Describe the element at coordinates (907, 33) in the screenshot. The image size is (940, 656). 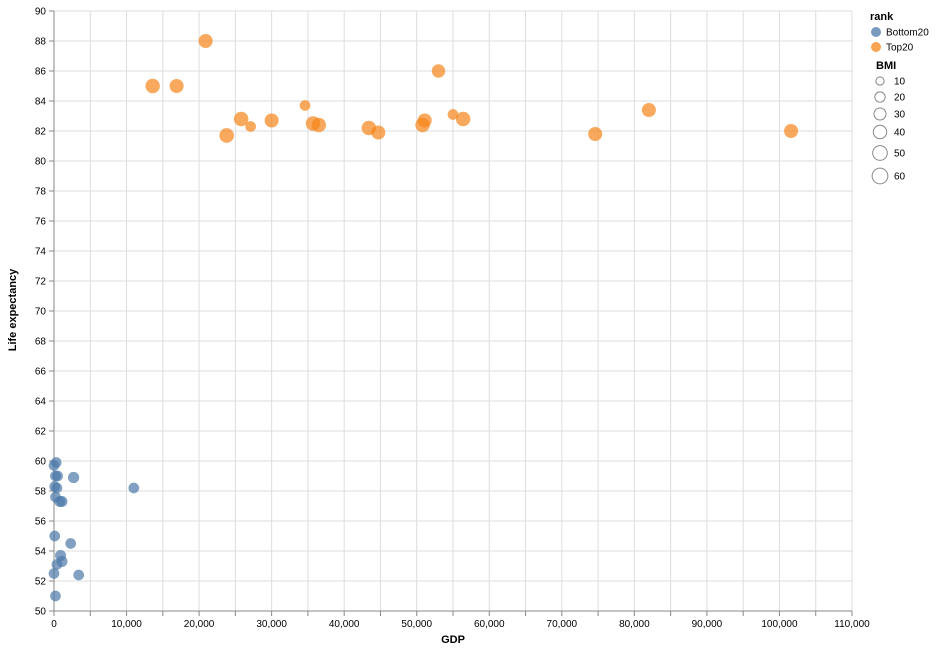
I see `legend-label-bottom20: Bottom20` at that location.